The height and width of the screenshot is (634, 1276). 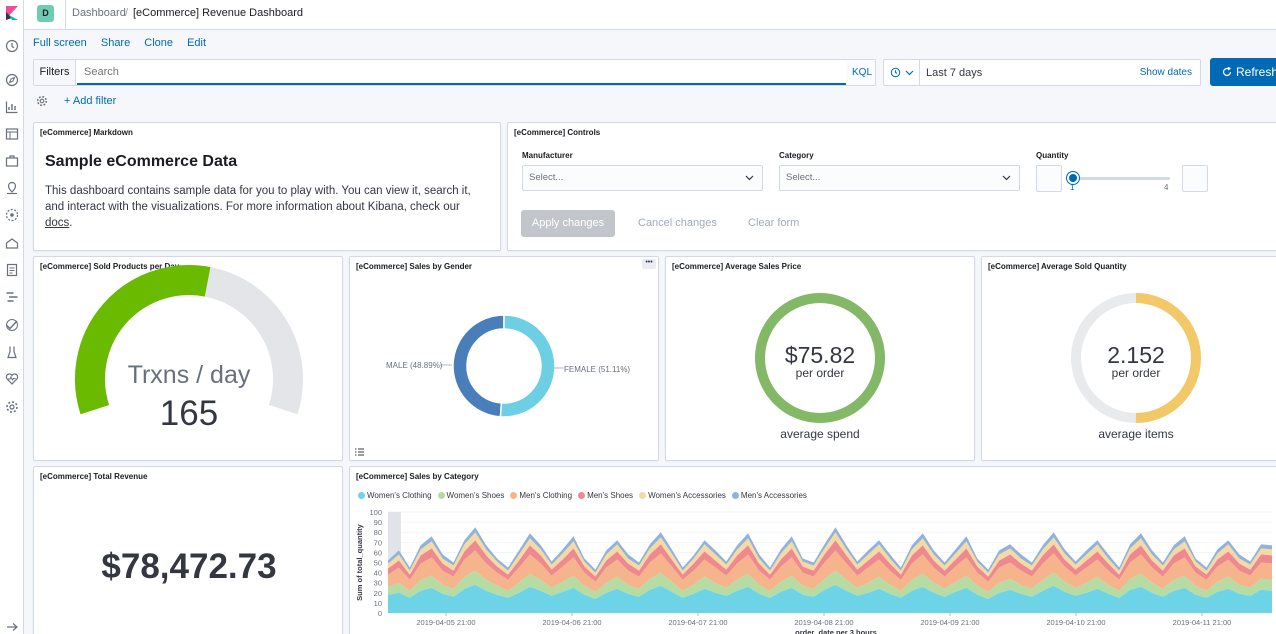 I want to click on expand-nav-icon, so click(x=12, y=625).